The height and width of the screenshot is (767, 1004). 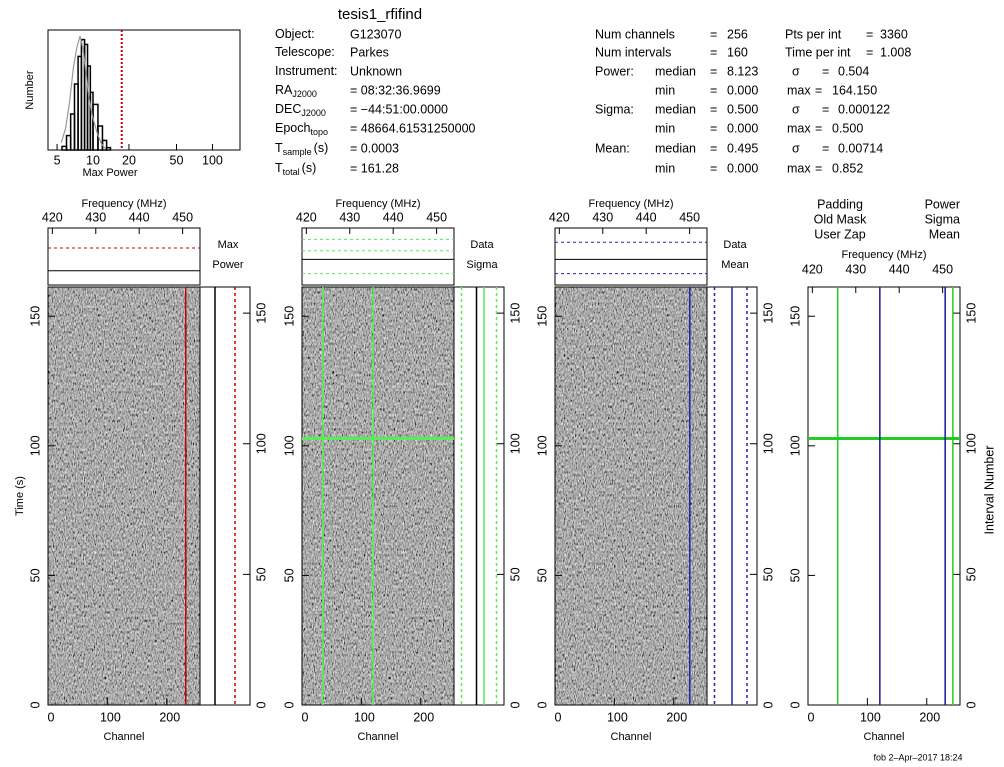 What do you see at coordinates (306, 71) in the screenshot?
I see `info-label: Instrument:` at bounding box center [306, 71].